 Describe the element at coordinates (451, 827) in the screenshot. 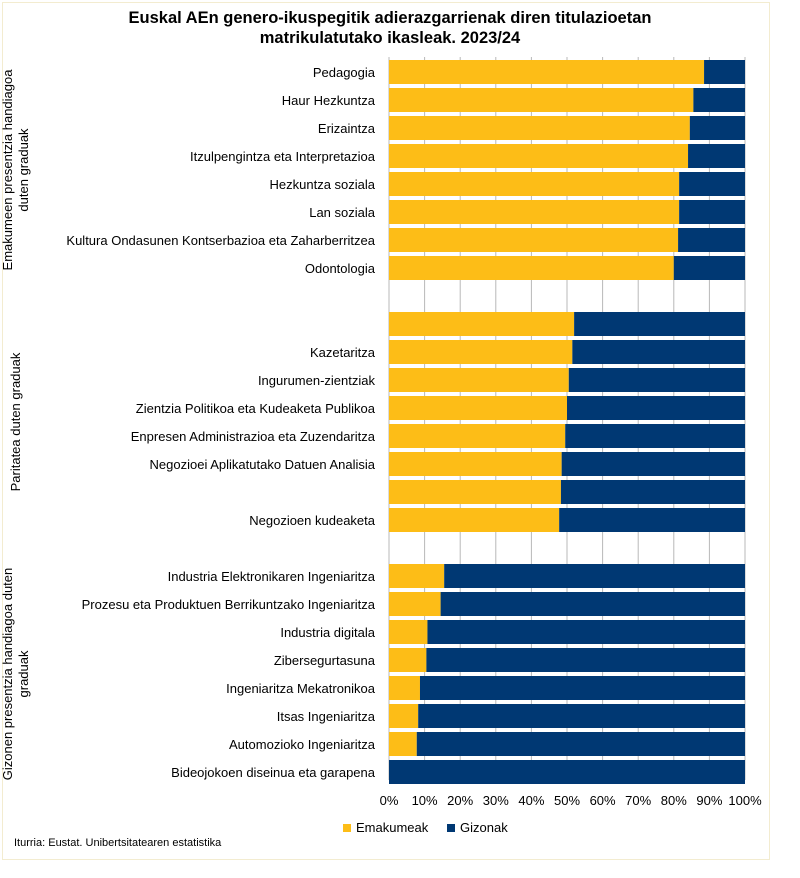

I see `legend-swatch-men` at that location.